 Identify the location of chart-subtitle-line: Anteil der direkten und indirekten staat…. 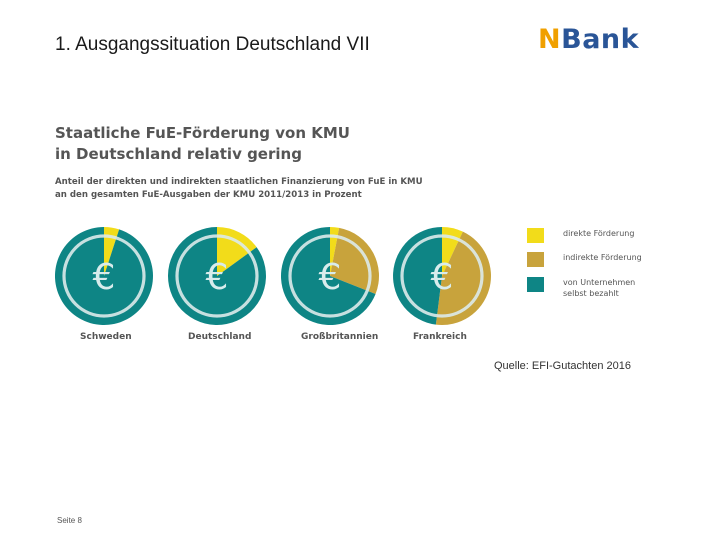
(239, 182).